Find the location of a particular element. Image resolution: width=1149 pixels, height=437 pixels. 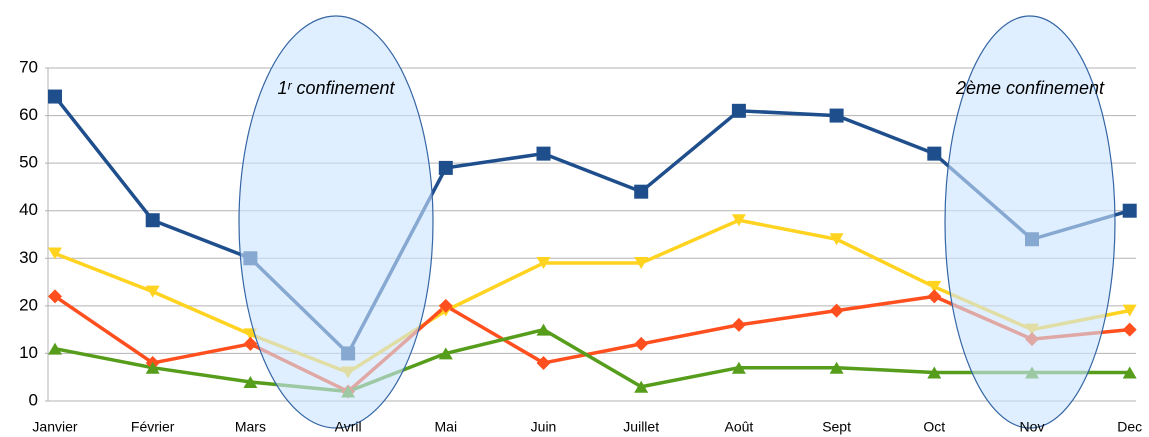

x-tick-label: Mars is located at coordinates (250, 427).